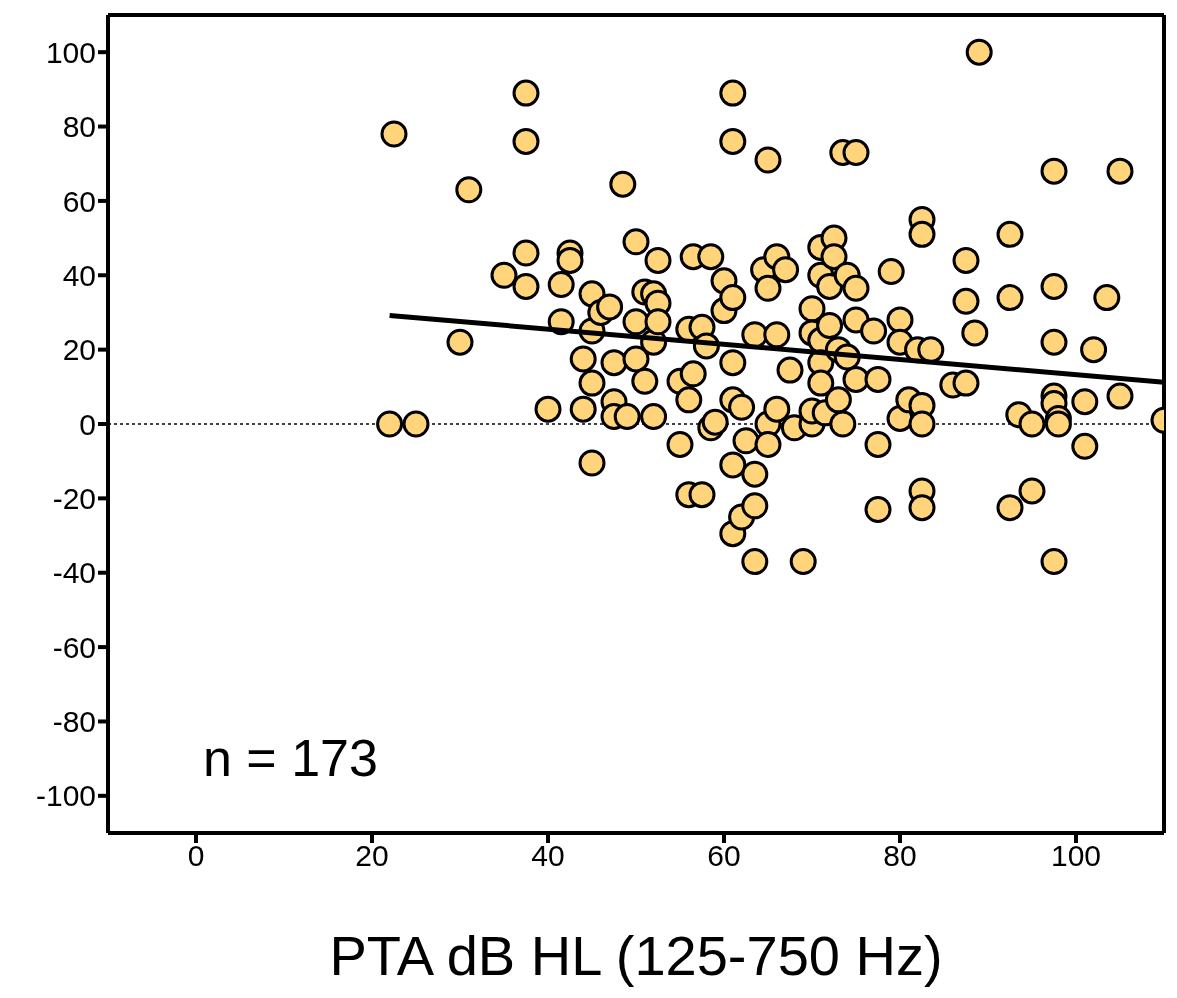 The width and height of the screenshot is (1177, 998). What do you see at coordinates (74, 647) in the screenshot?
I see `y-tick-label: -60` at bounding box center [74, 647].